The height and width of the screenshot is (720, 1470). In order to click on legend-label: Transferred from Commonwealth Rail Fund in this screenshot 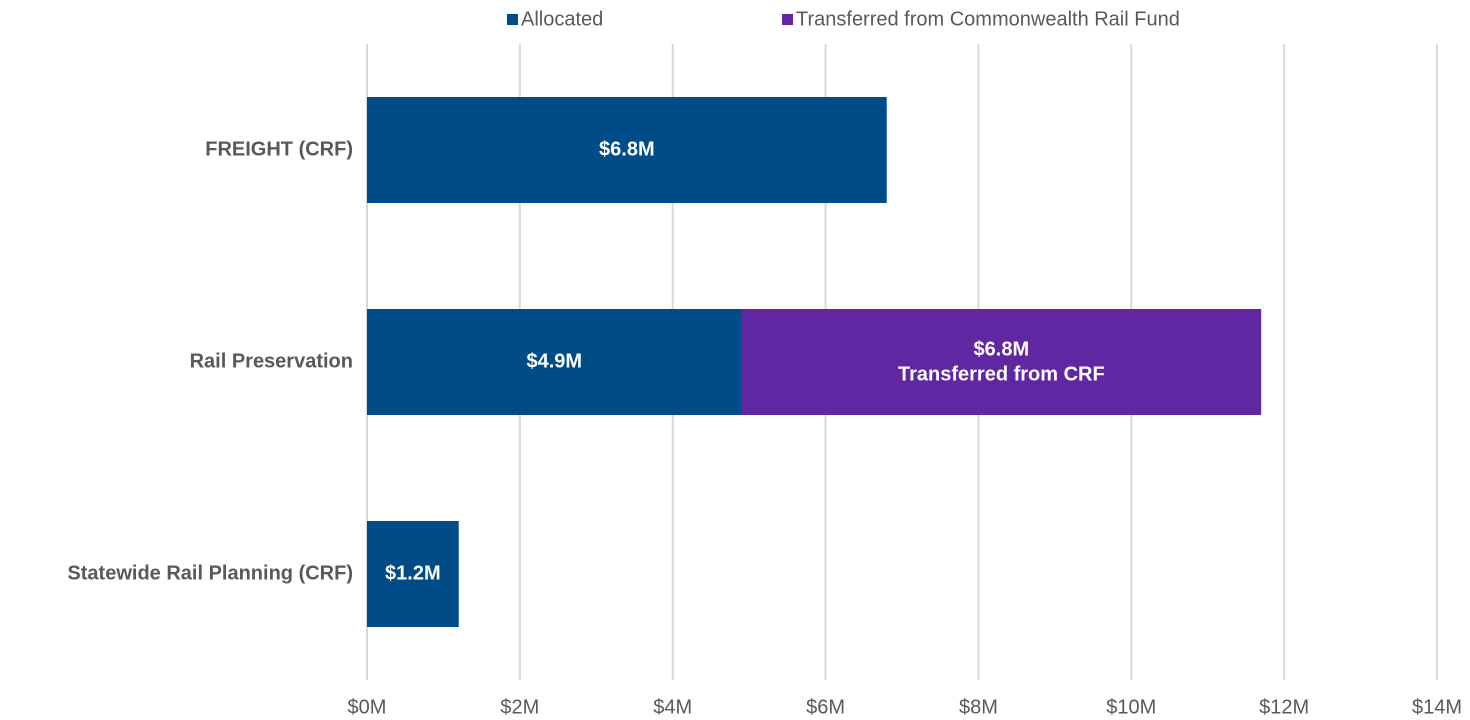, I will do `click(988, 19)`.